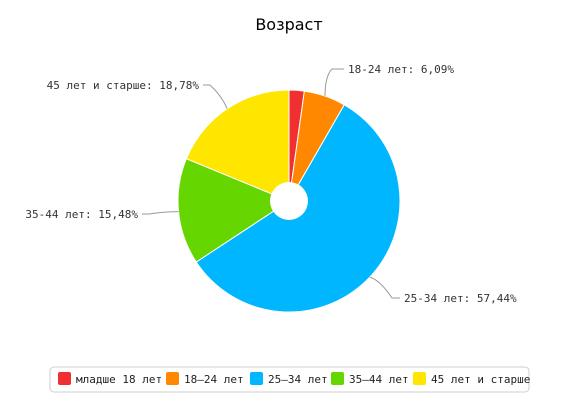  Describe the element at coordinates (123, 85) in the screenshot. I see `slice-label-5: 45 лет и старше: 18,78%` at that location.